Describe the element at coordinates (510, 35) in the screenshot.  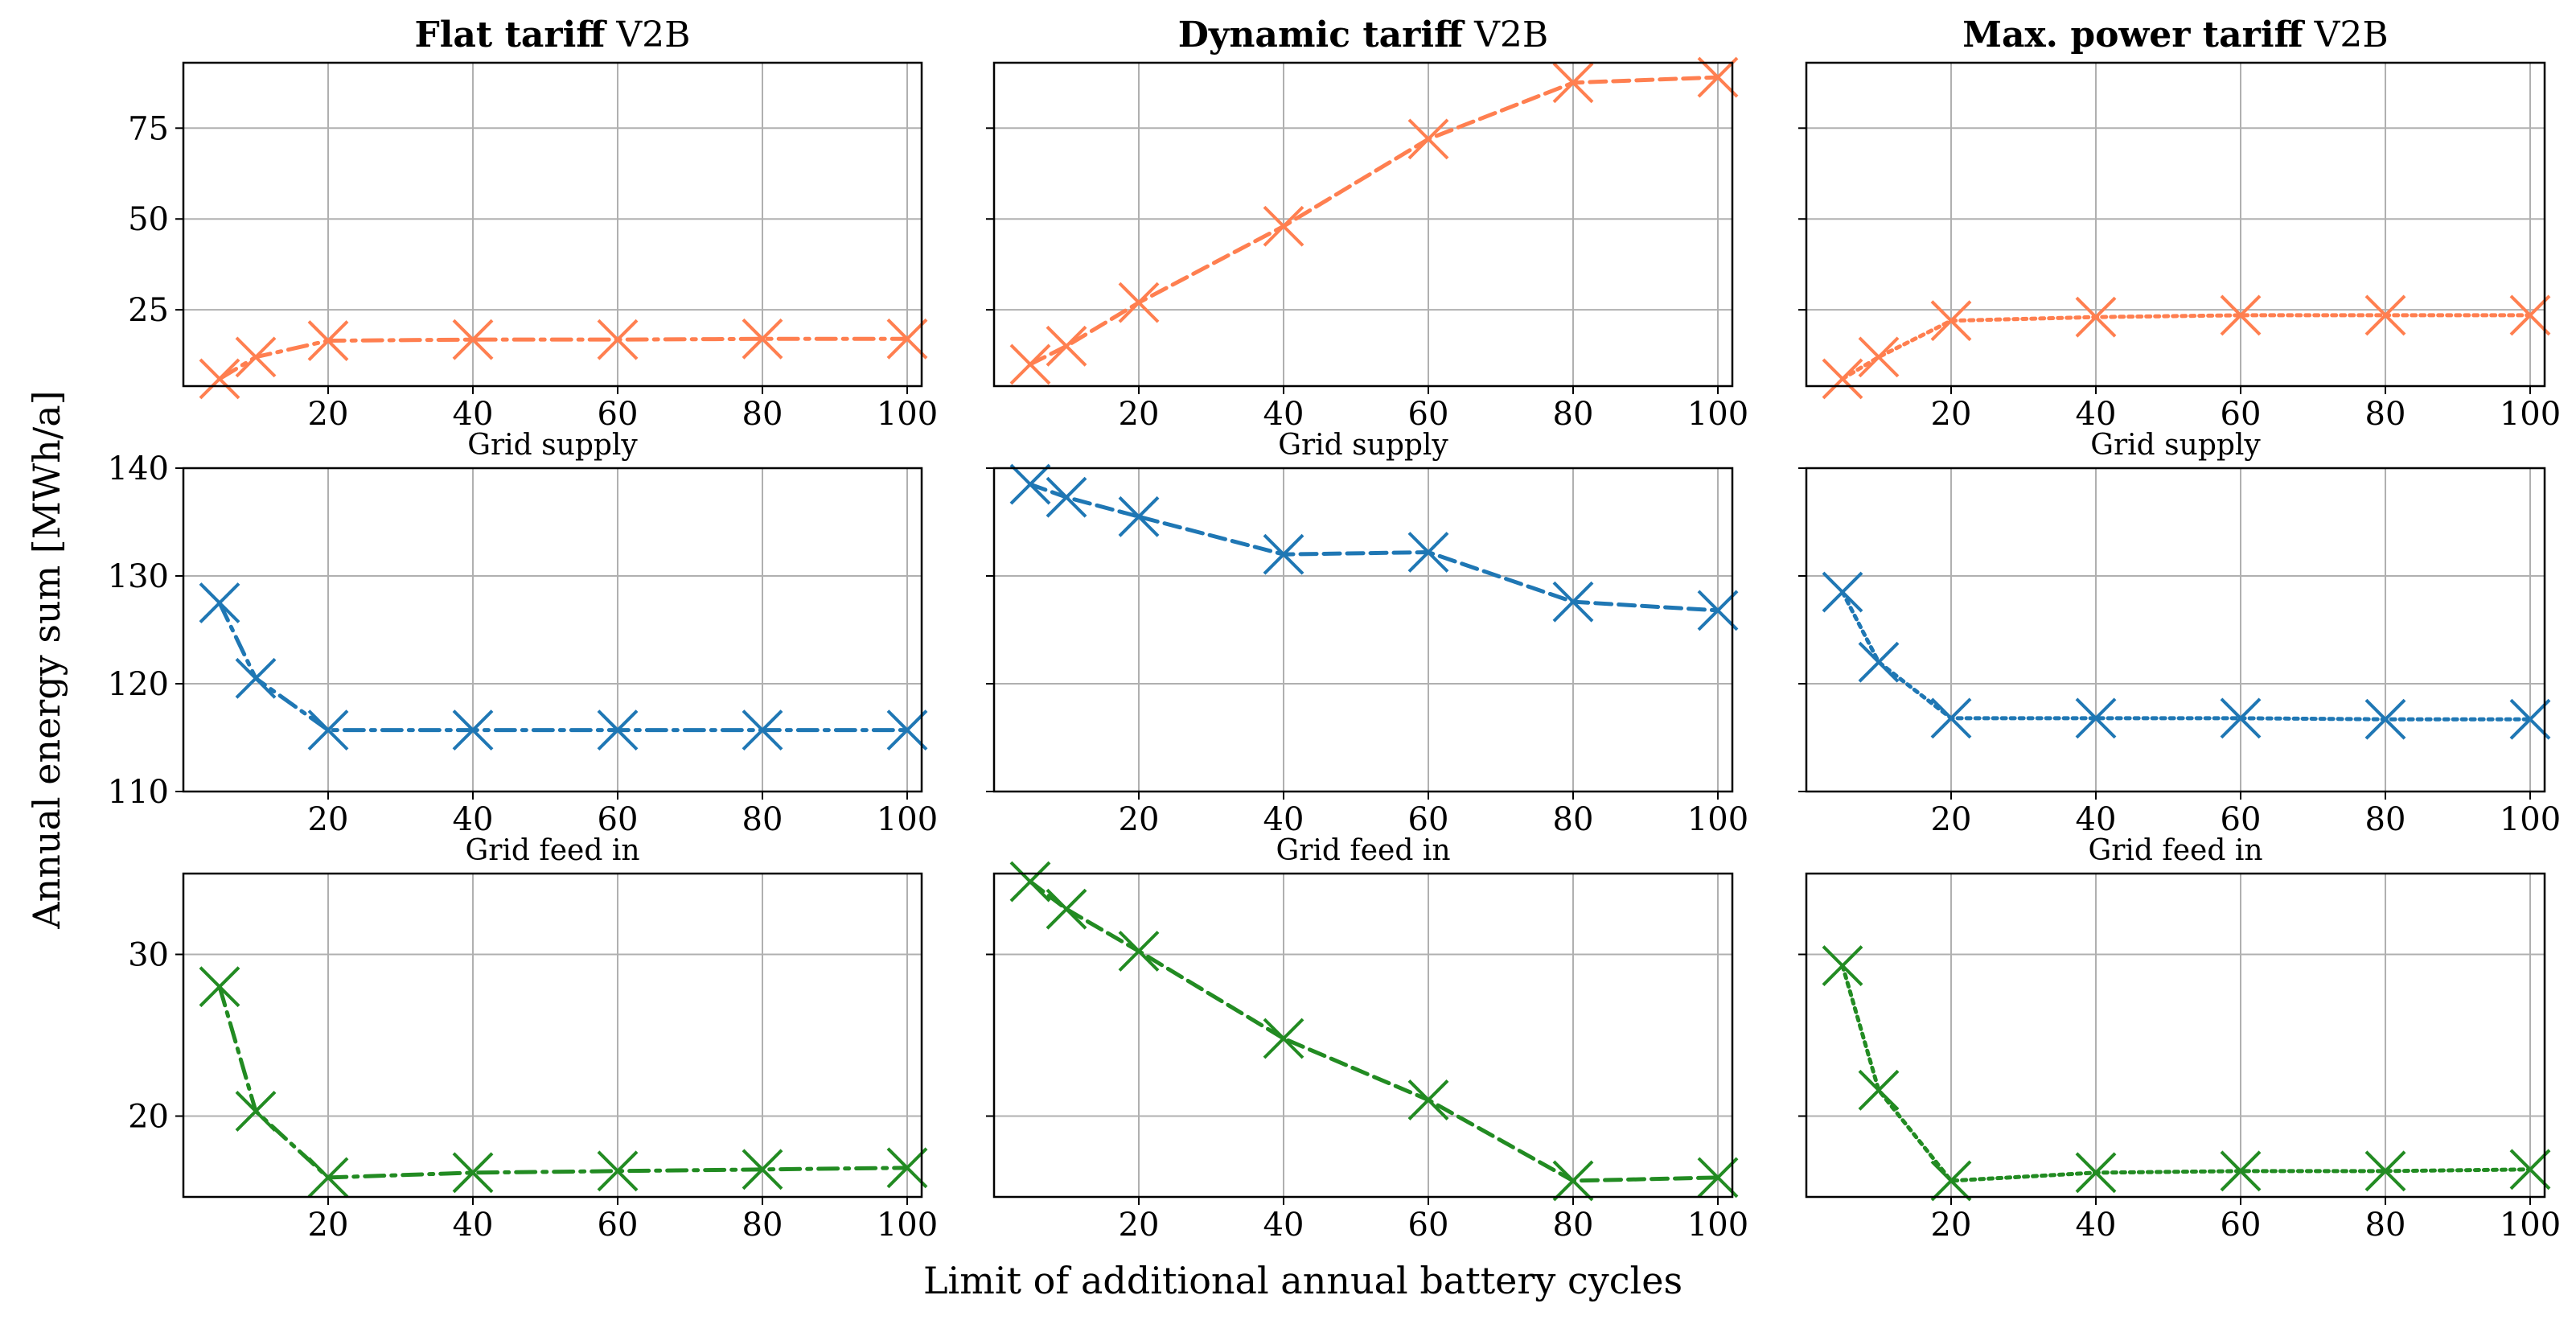
I see `panel-title-bold-0: Flat tariff` at that location.